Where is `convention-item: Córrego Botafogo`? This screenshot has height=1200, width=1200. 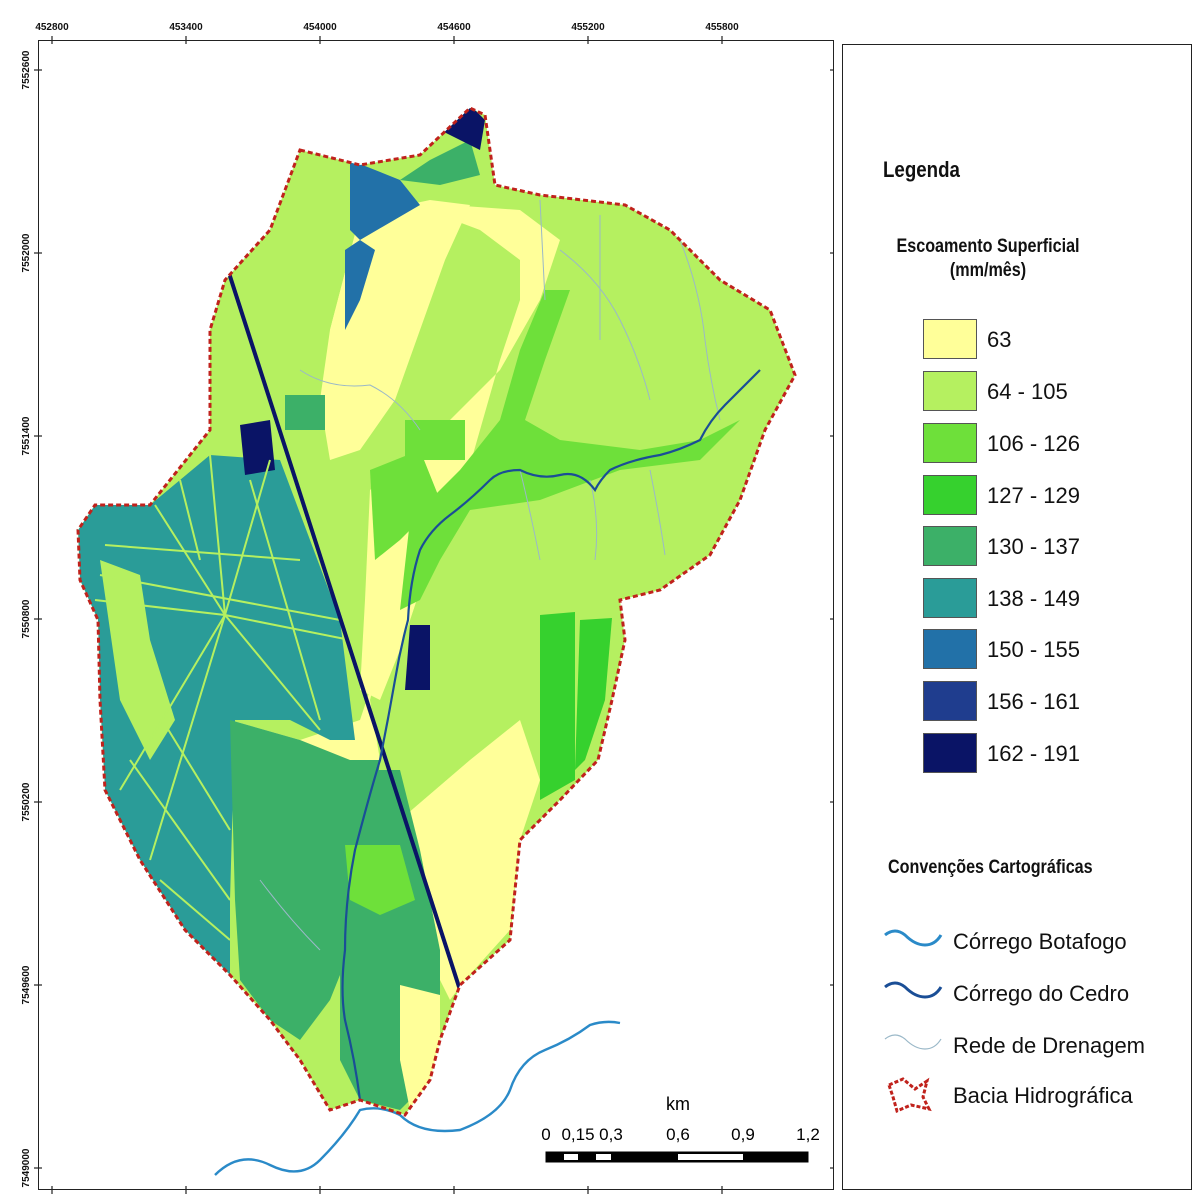
convention-item: Córrego Botafogo is located at coordinates (1033, 941).